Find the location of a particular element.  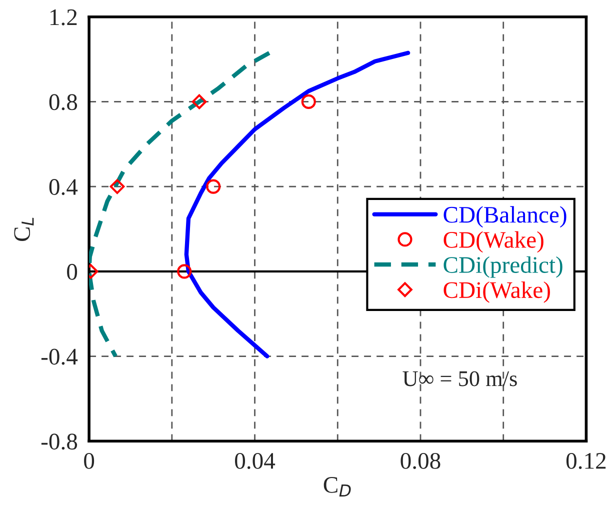

x-tick-label: 0.12 is located at coordinates (586, 460).